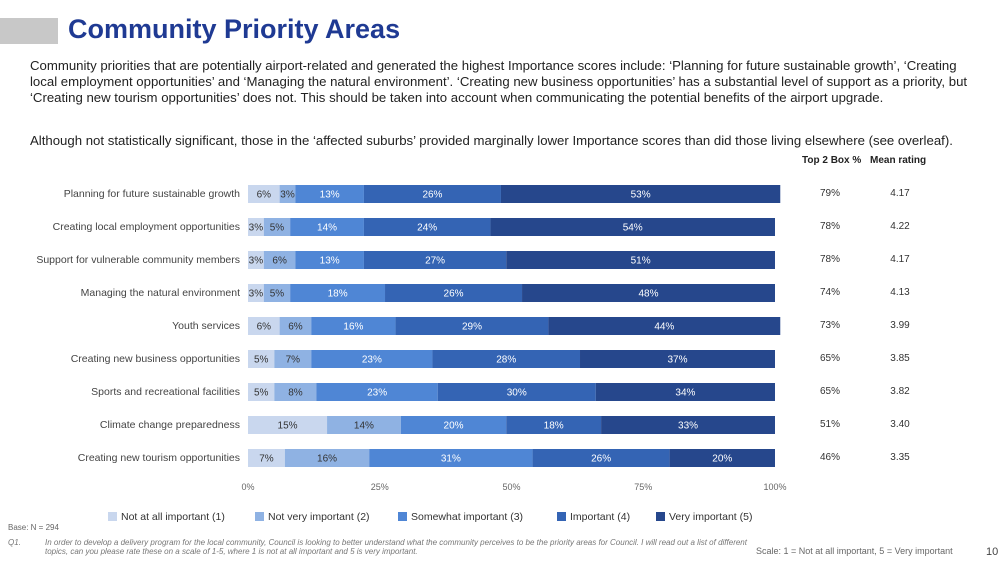 The width and height of the screenshot is (1003, 564). Describe the element at coordinates (160, 293) in the screenshot. I see `category-label: Managing the natural environment` at that location.